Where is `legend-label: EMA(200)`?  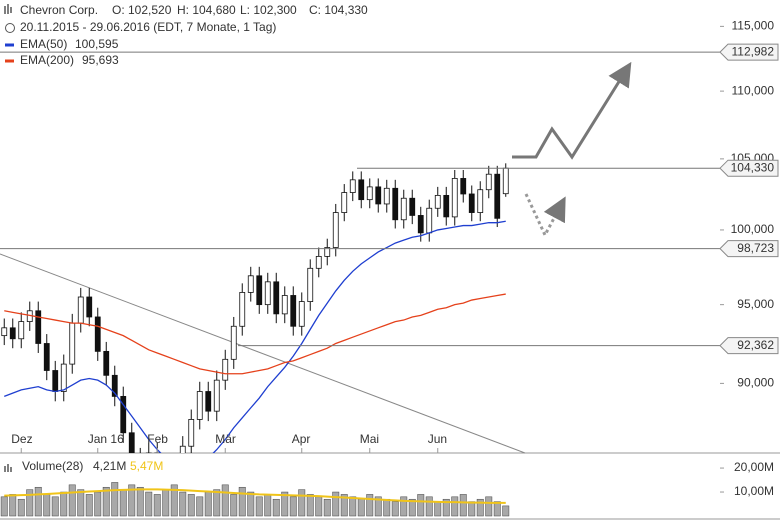 legend-label: EMA(200) is located at coordinates (47, 60).